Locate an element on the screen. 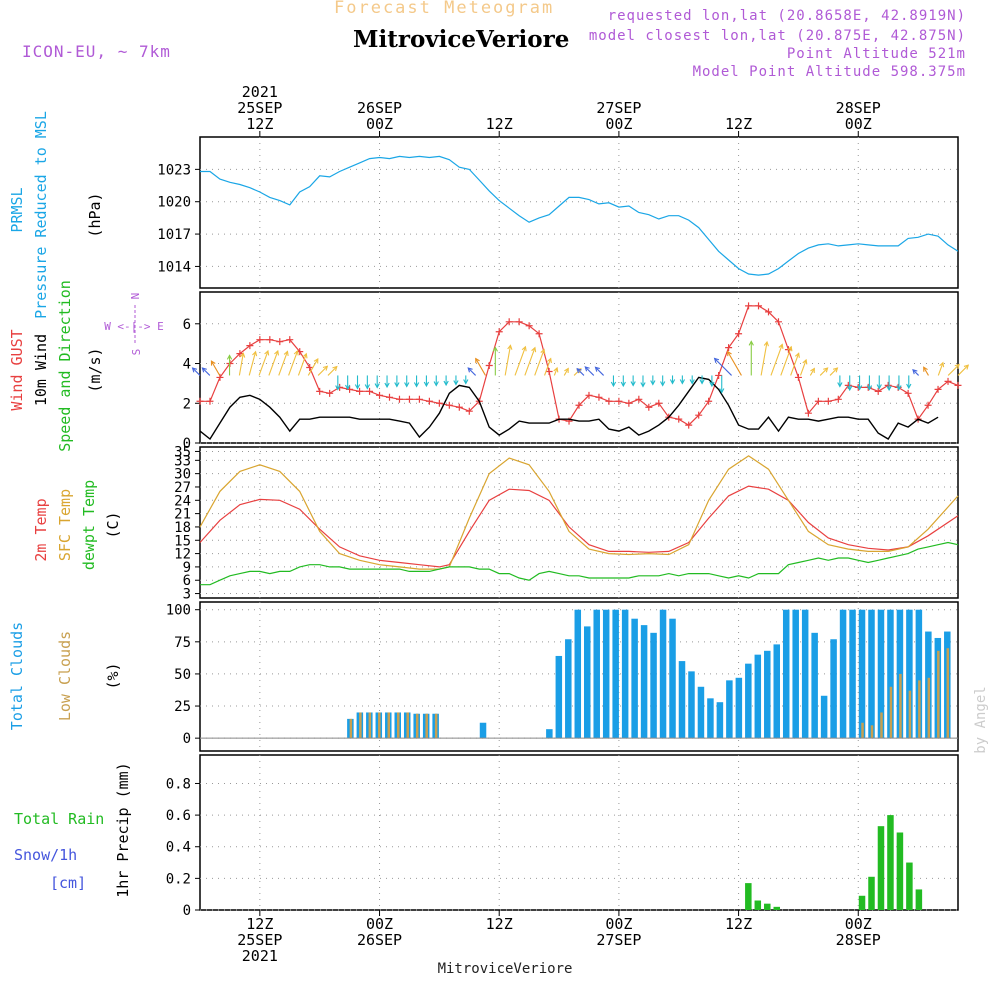 The width and height of the screenshot is (1000, 1004). pressure-unit-label: (hPa) is located at coordinates (95, 214).